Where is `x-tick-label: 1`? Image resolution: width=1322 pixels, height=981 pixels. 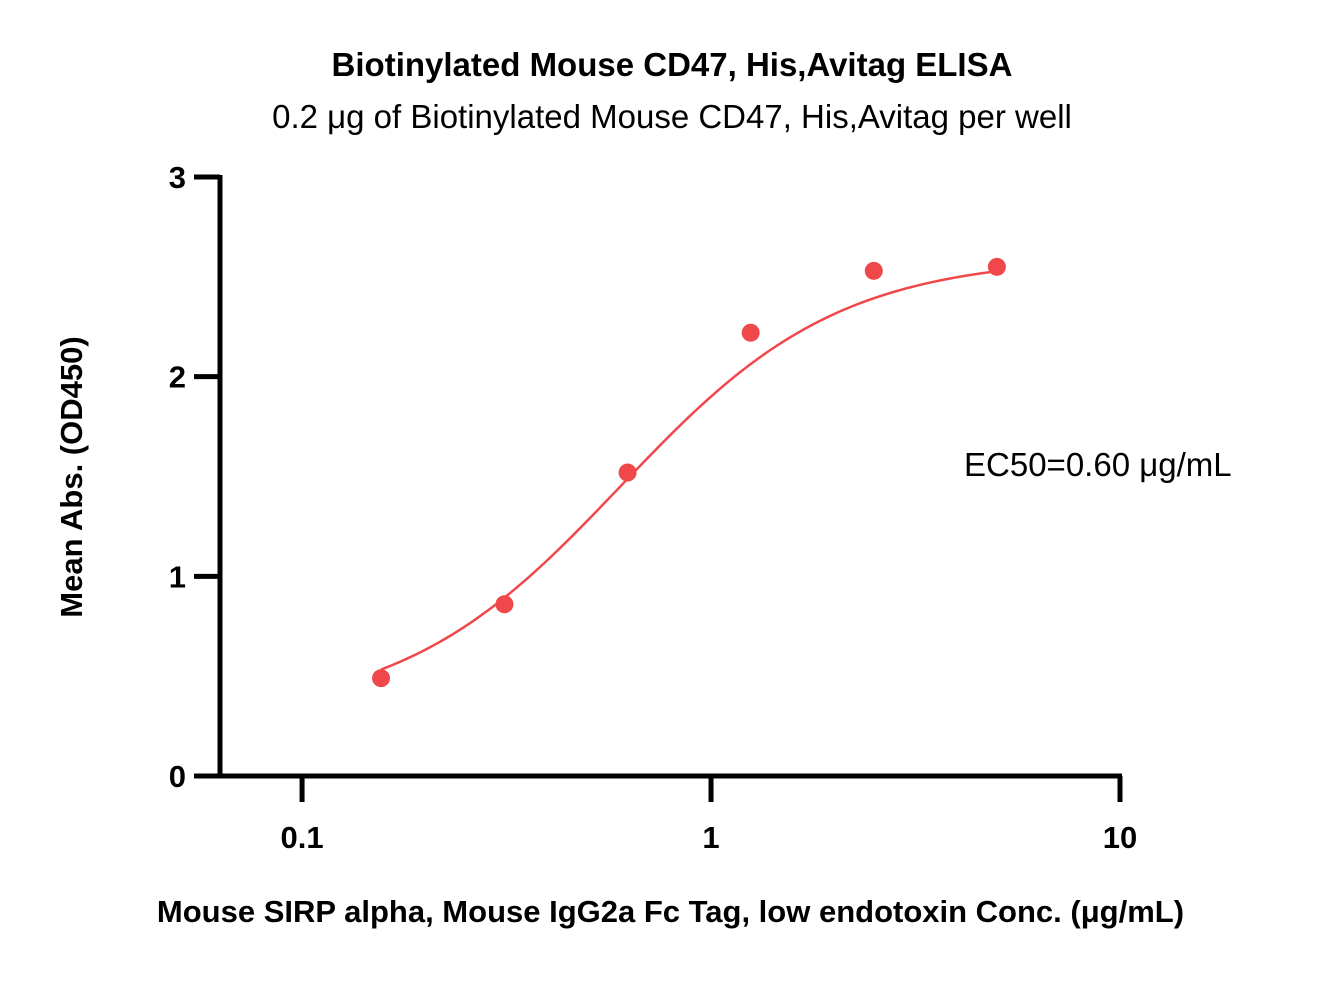
x-tick-label: 1 is located at coordinates (710, 837).